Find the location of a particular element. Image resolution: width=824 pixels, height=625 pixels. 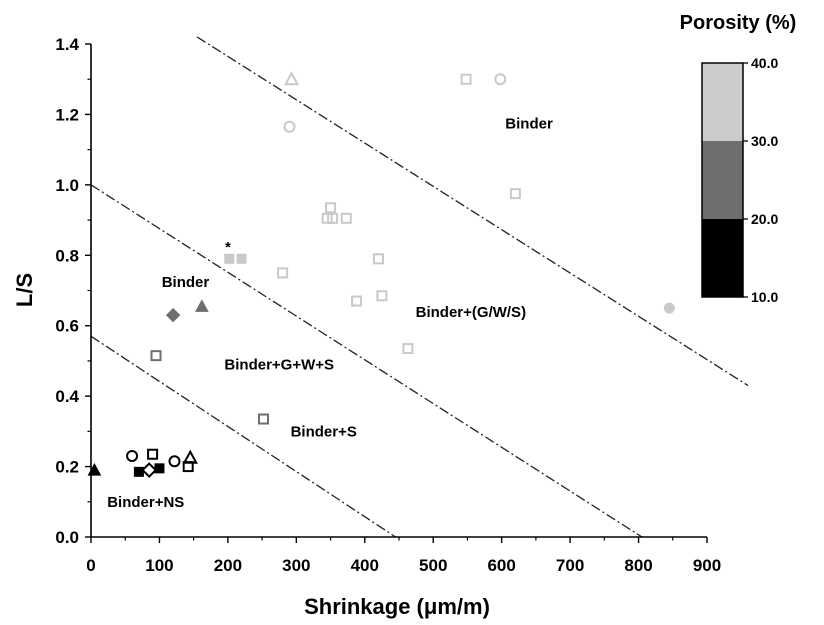

porosity-colorbar: Porosity (%) 10.0 20.0 30.0 40.0 is located at coordinates (738, 158).